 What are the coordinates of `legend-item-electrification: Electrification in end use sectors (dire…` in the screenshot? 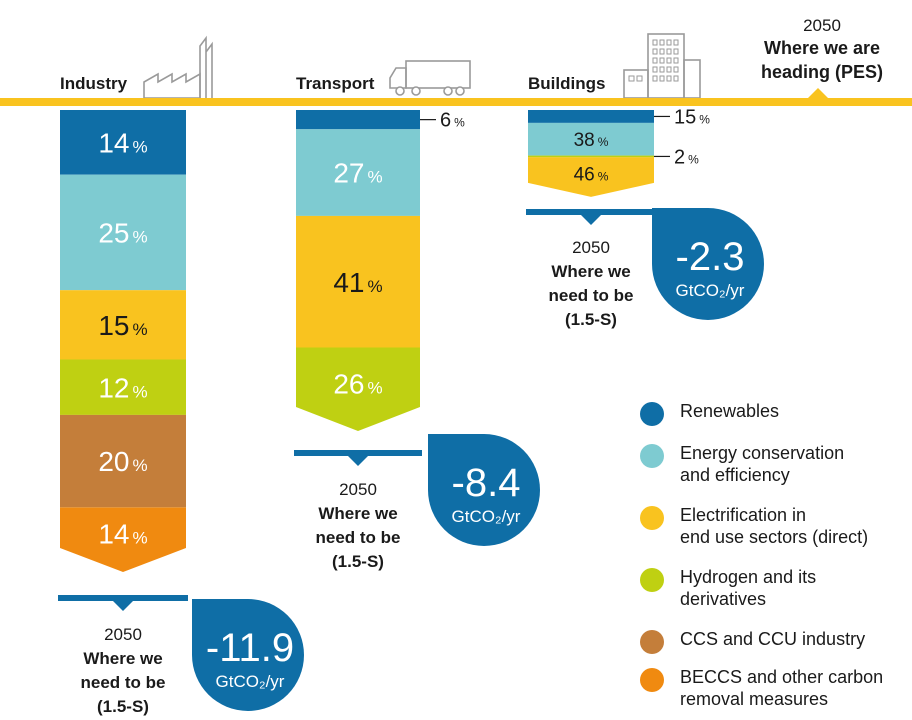 It's located at (754, 526).